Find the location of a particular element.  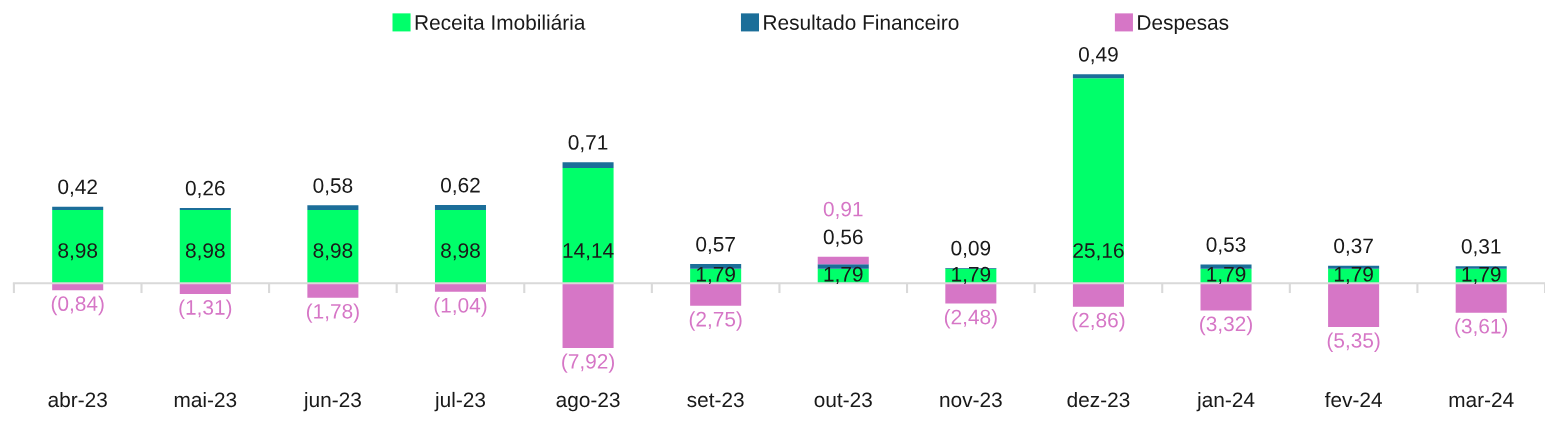

x-tick-label: ago-23 is located at coordinates (588, 402).